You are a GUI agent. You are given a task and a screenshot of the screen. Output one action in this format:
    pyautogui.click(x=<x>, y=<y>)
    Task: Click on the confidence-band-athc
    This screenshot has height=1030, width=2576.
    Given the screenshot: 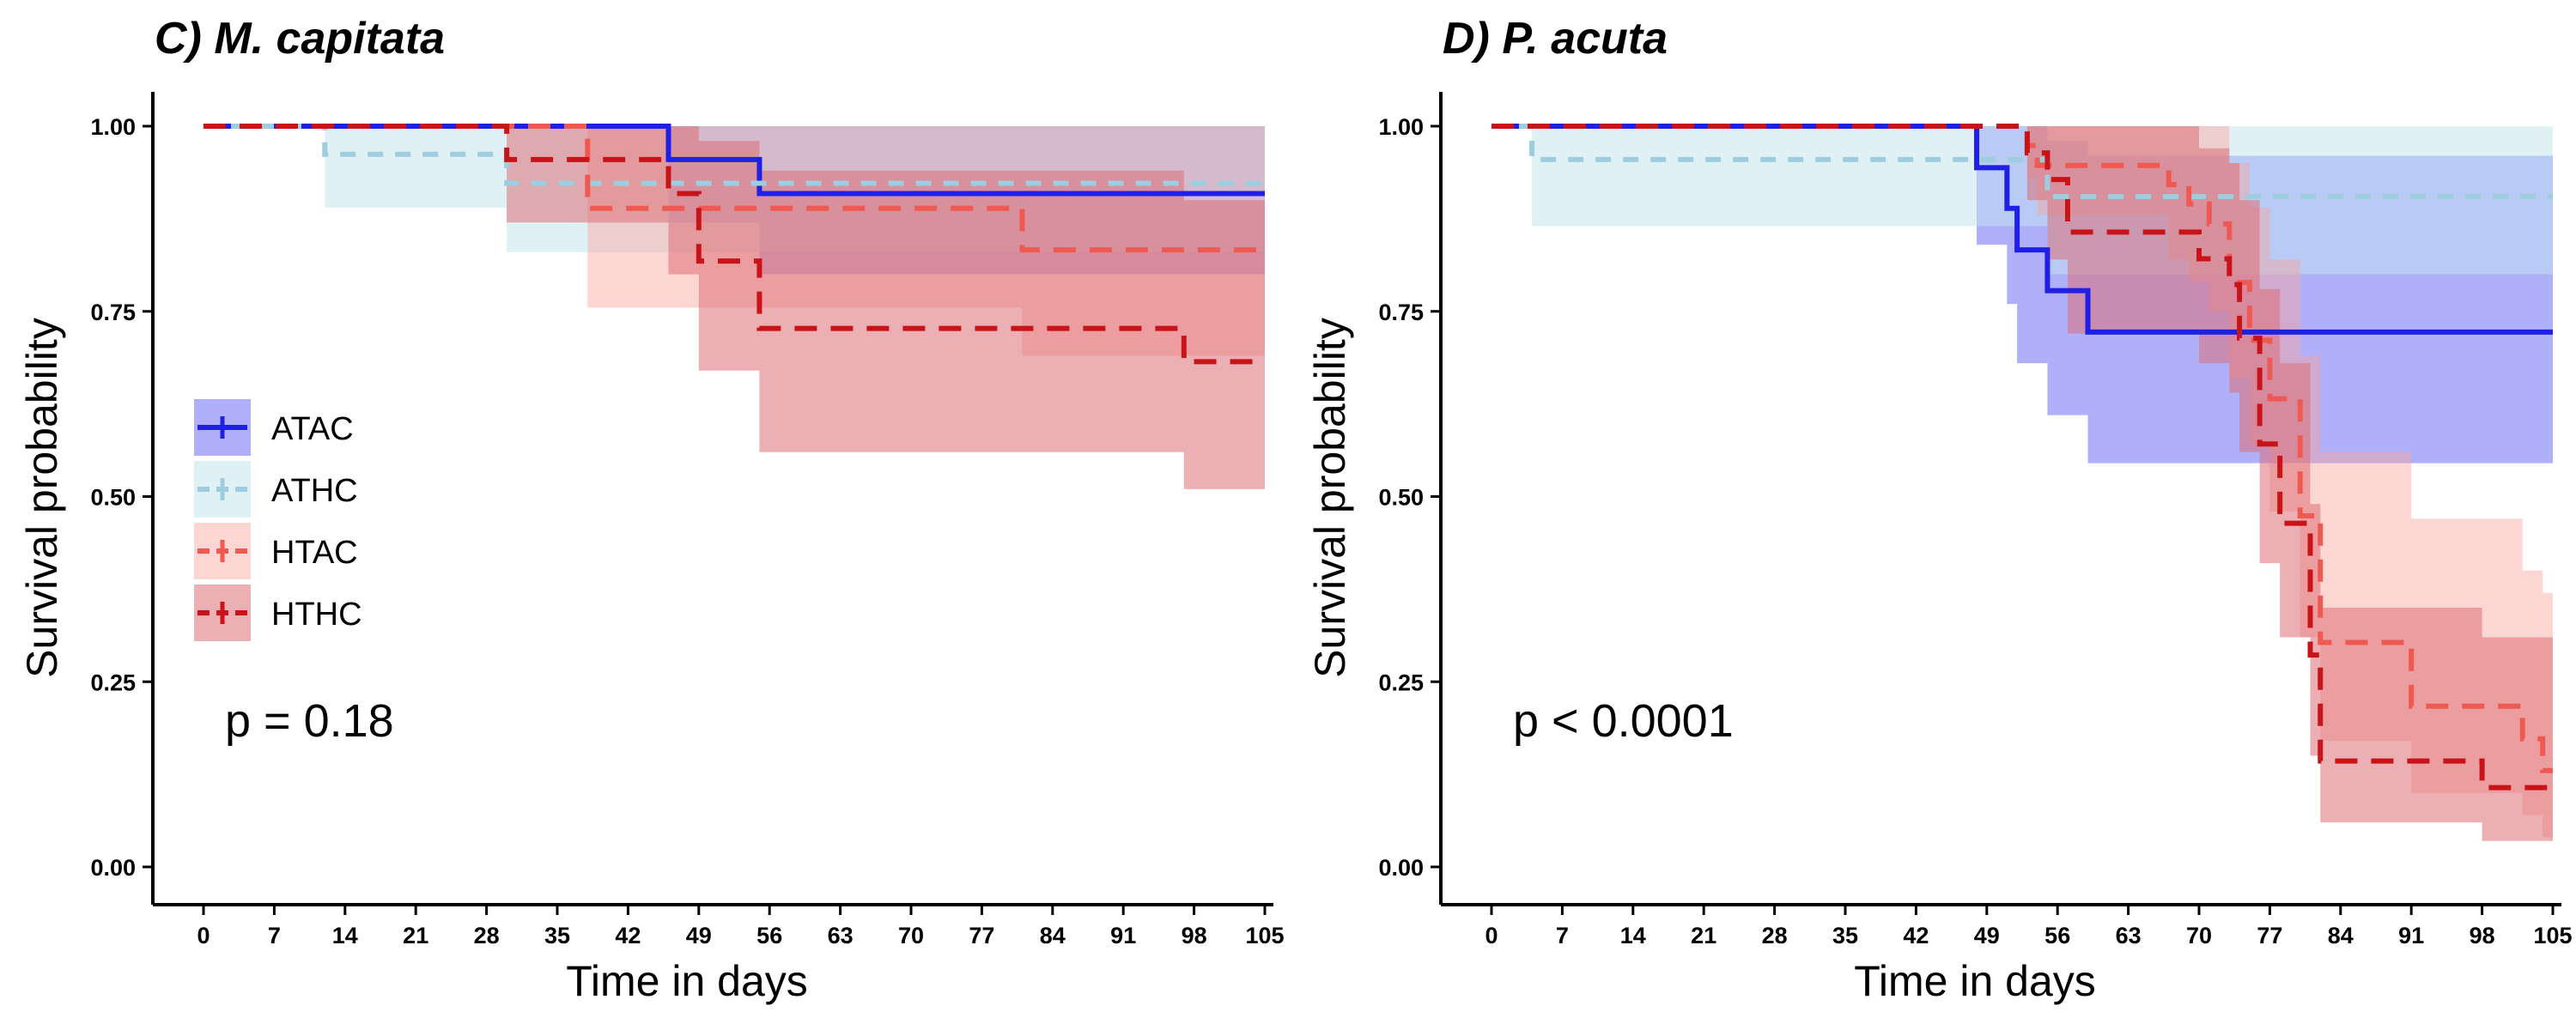 What is the action you would take?
    pyautogui.click(x=2023, y=200)
    